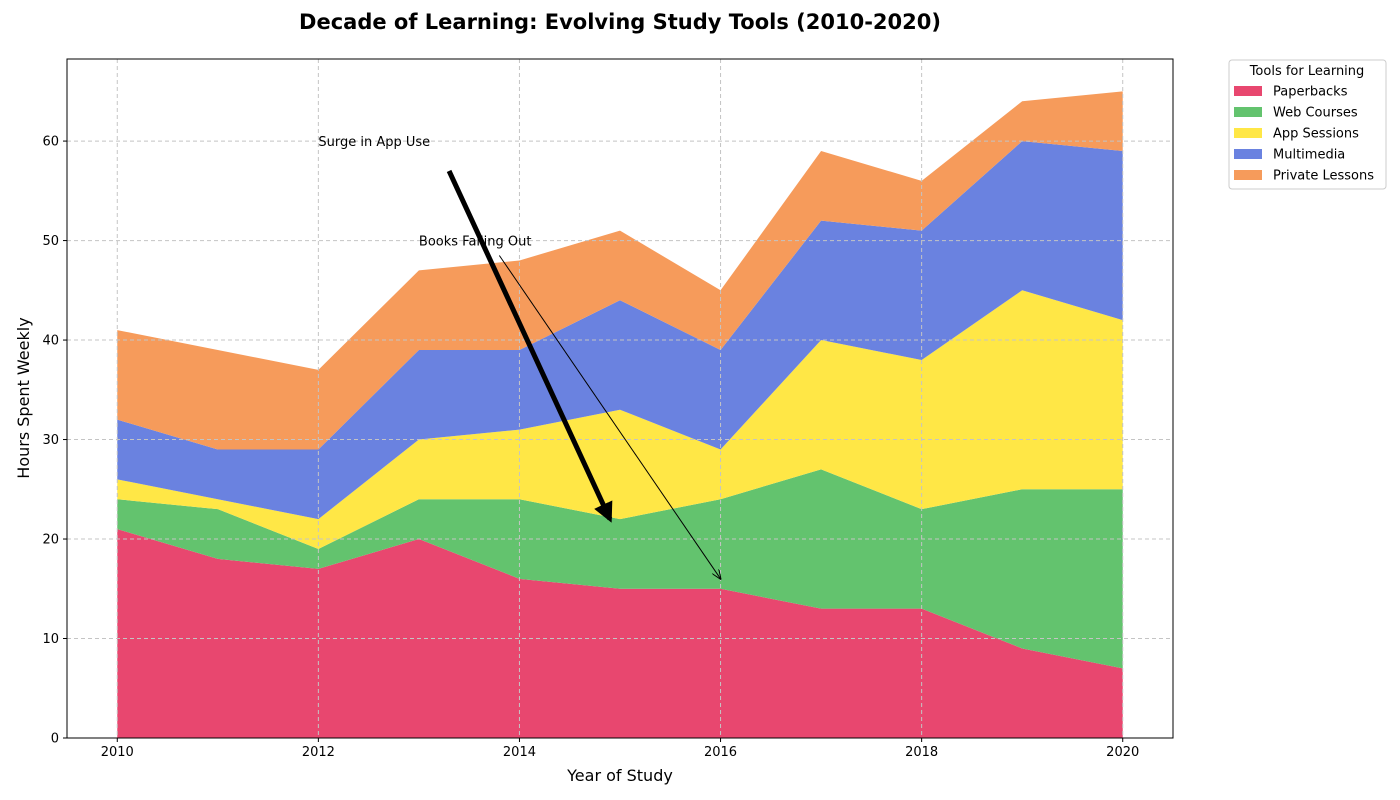 This screenshot has height=800, width=1400. What do you see at coordinates (720, 752) in the screenshot?
I see `x-tick-label: 2016` at bounding box center [720, 752].